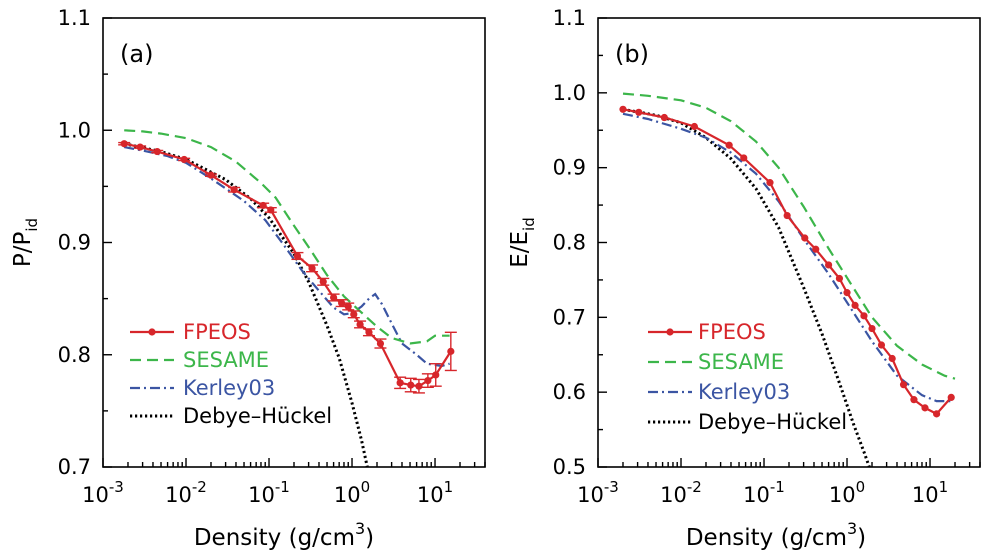  What do you see at coordinates (707, 332) in the screenshot?
I see `legend-entry: FPEOS` at bounding box center [707, 332].